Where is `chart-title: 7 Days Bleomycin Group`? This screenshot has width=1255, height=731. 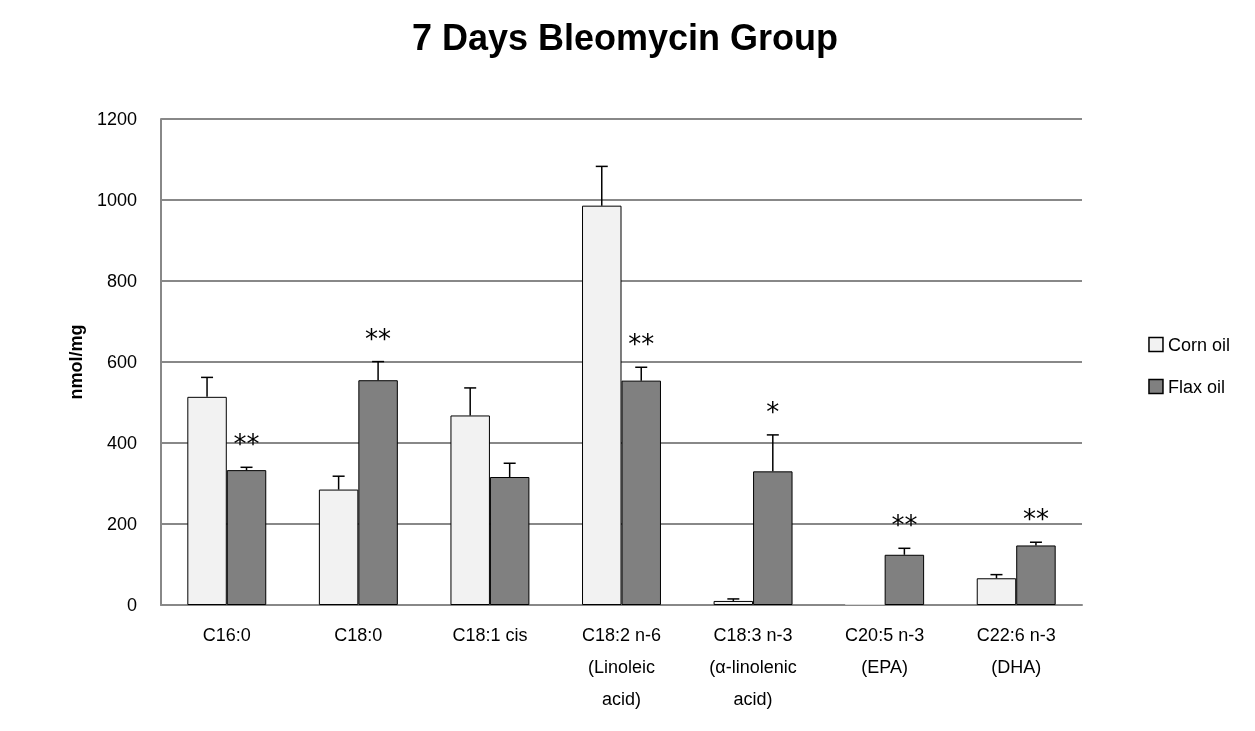 chart-title: 7 Days Bleomycin Group is located at coordinates (625, 37).